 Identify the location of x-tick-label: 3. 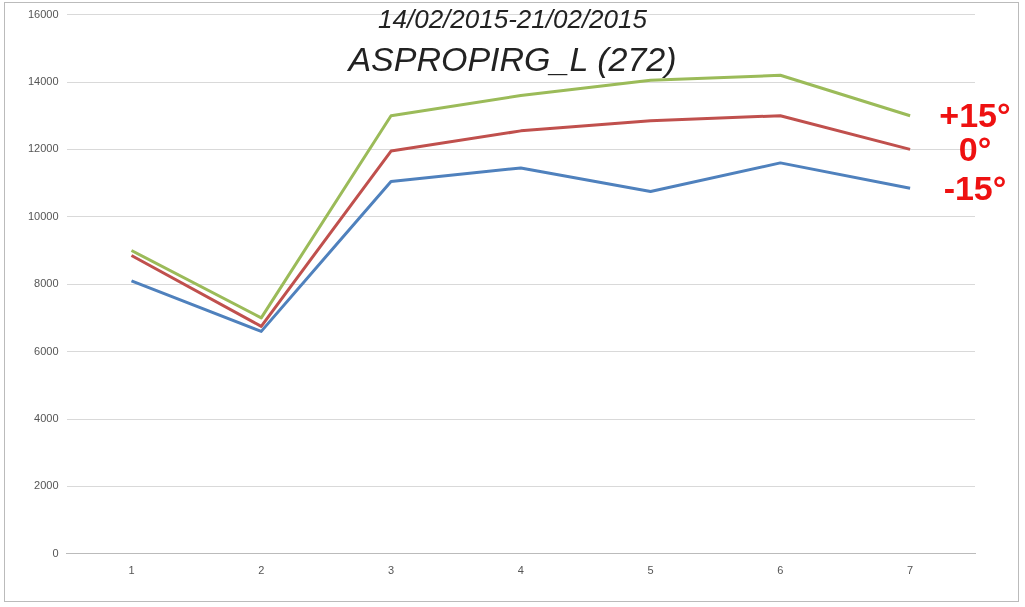
(391, 570).